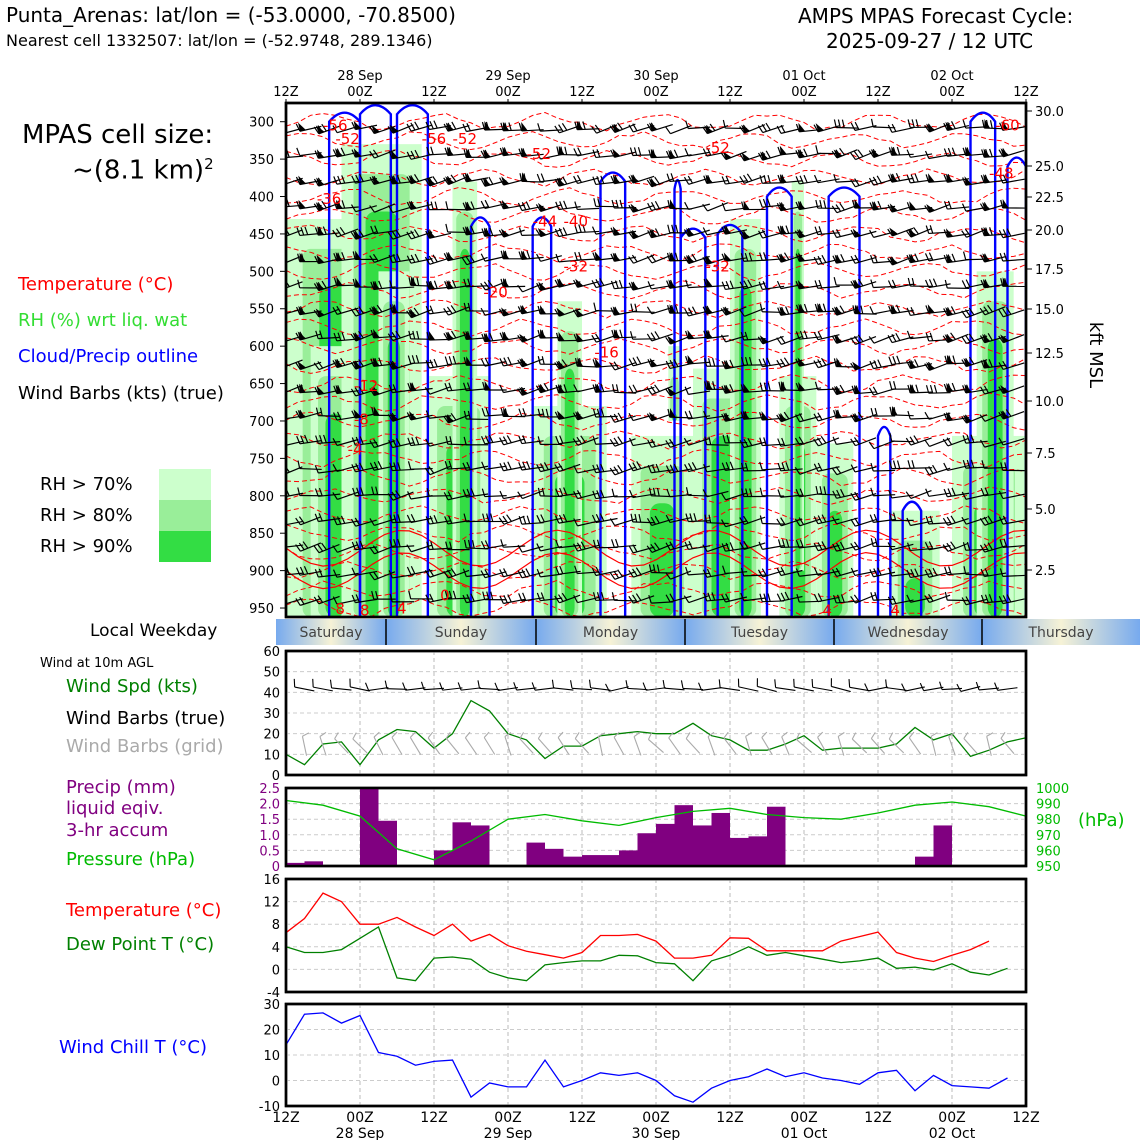  What do you see at coordinates (115, 808) in the screenshot?
I see `legend-precip-2: liquid eqiv.` at bounding box center [115, 808].